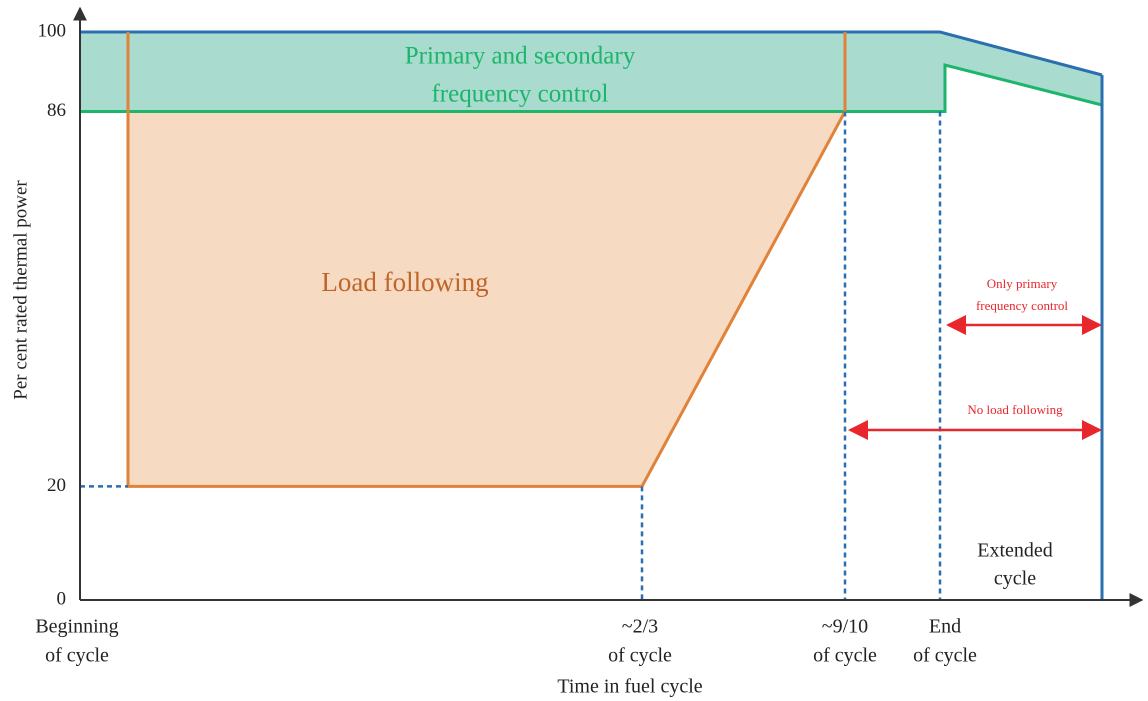  I want to click on y-tick-label: 86, so click(56, 110).